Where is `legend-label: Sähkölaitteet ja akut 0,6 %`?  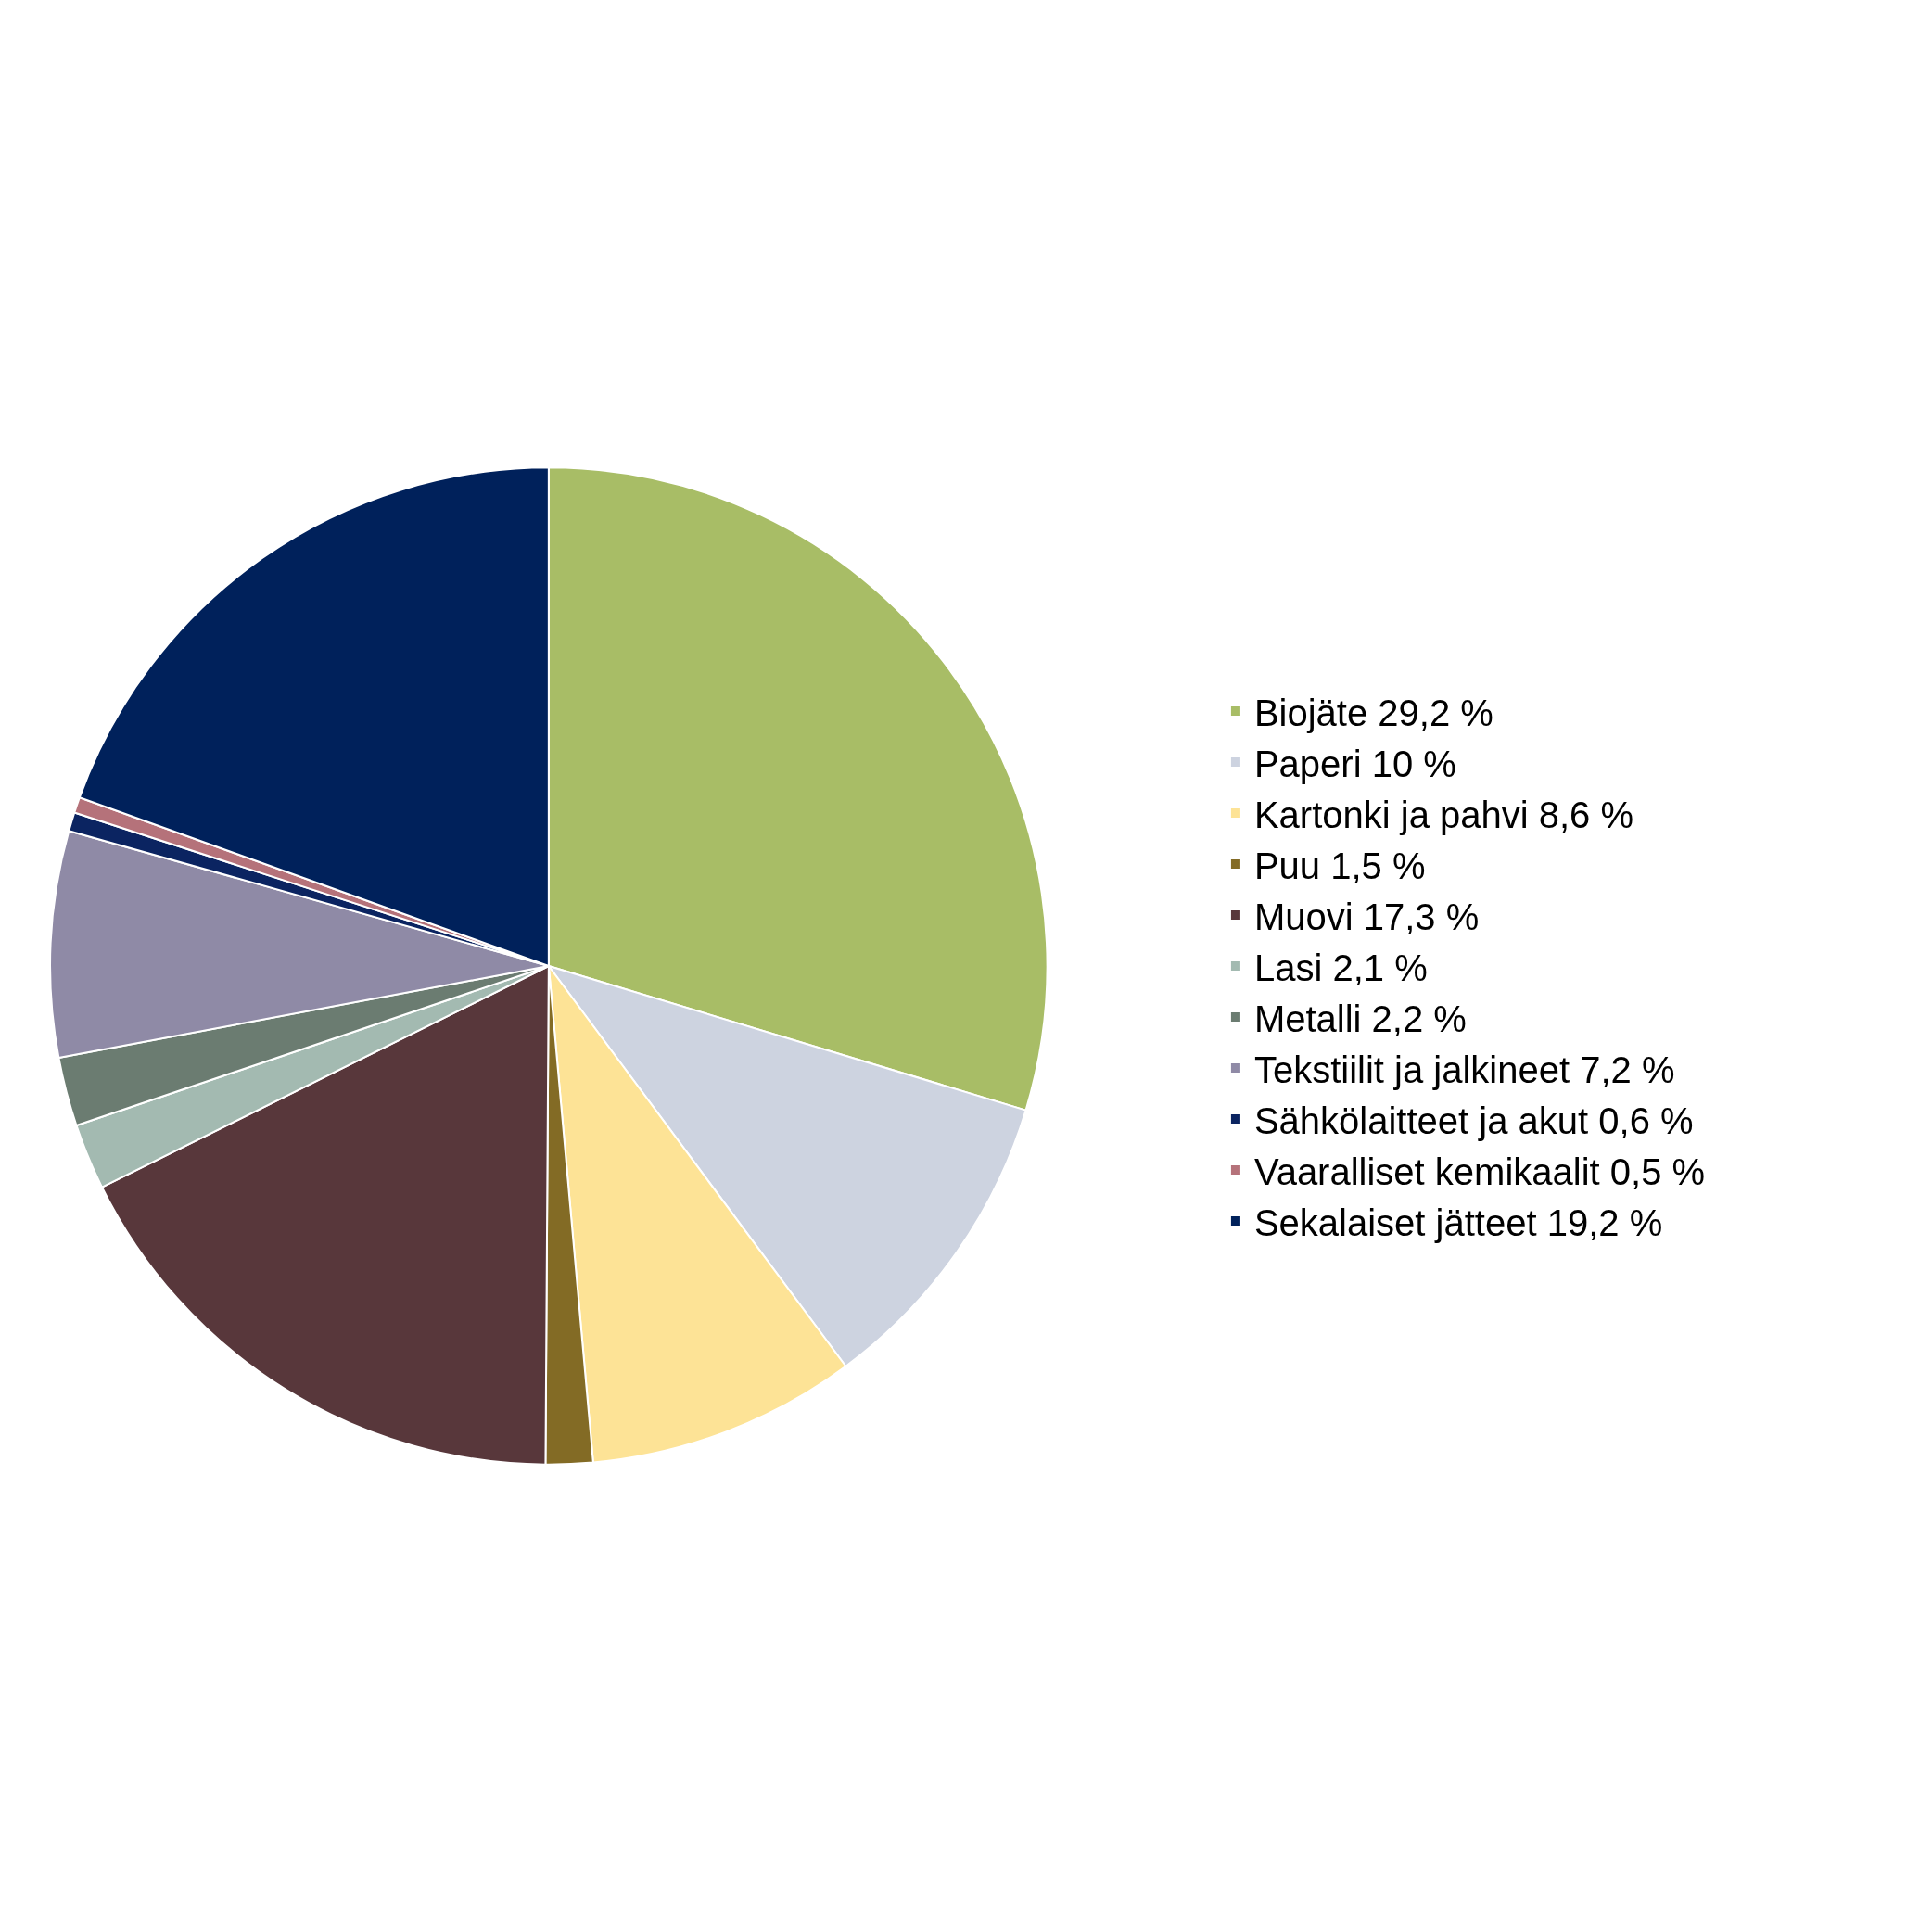
legend-label: Sähkölaitteet ja akut 0,6 % is located at coordinates (1473, 1120).